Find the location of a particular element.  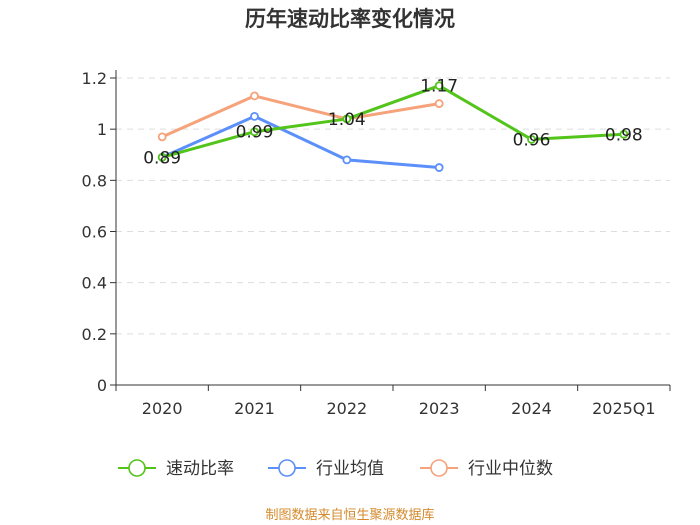

data-label-layer: 0.89 0.99 1.04 1.17 0.96 0.98 is located at coordinates (393, 123).